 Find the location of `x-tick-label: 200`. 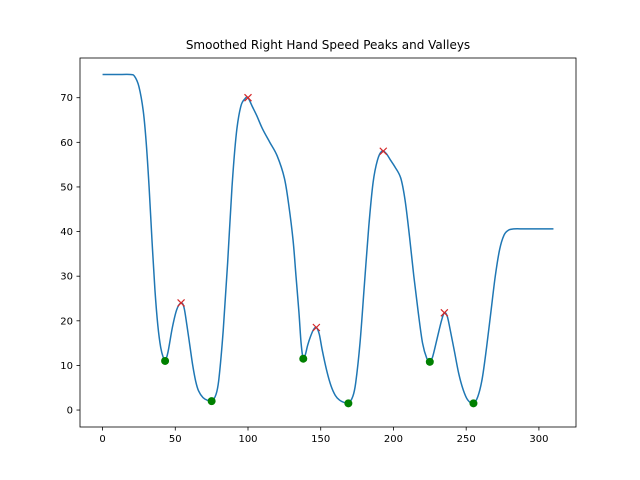

x-tick-label: 200 is located at coordinates (393, 439).